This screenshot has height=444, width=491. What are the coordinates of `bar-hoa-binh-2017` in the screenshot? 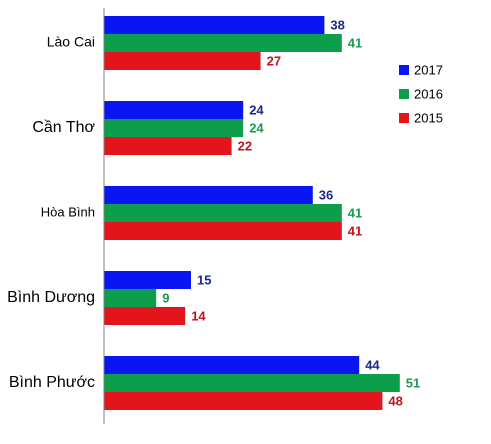 It's located at (208, 195).